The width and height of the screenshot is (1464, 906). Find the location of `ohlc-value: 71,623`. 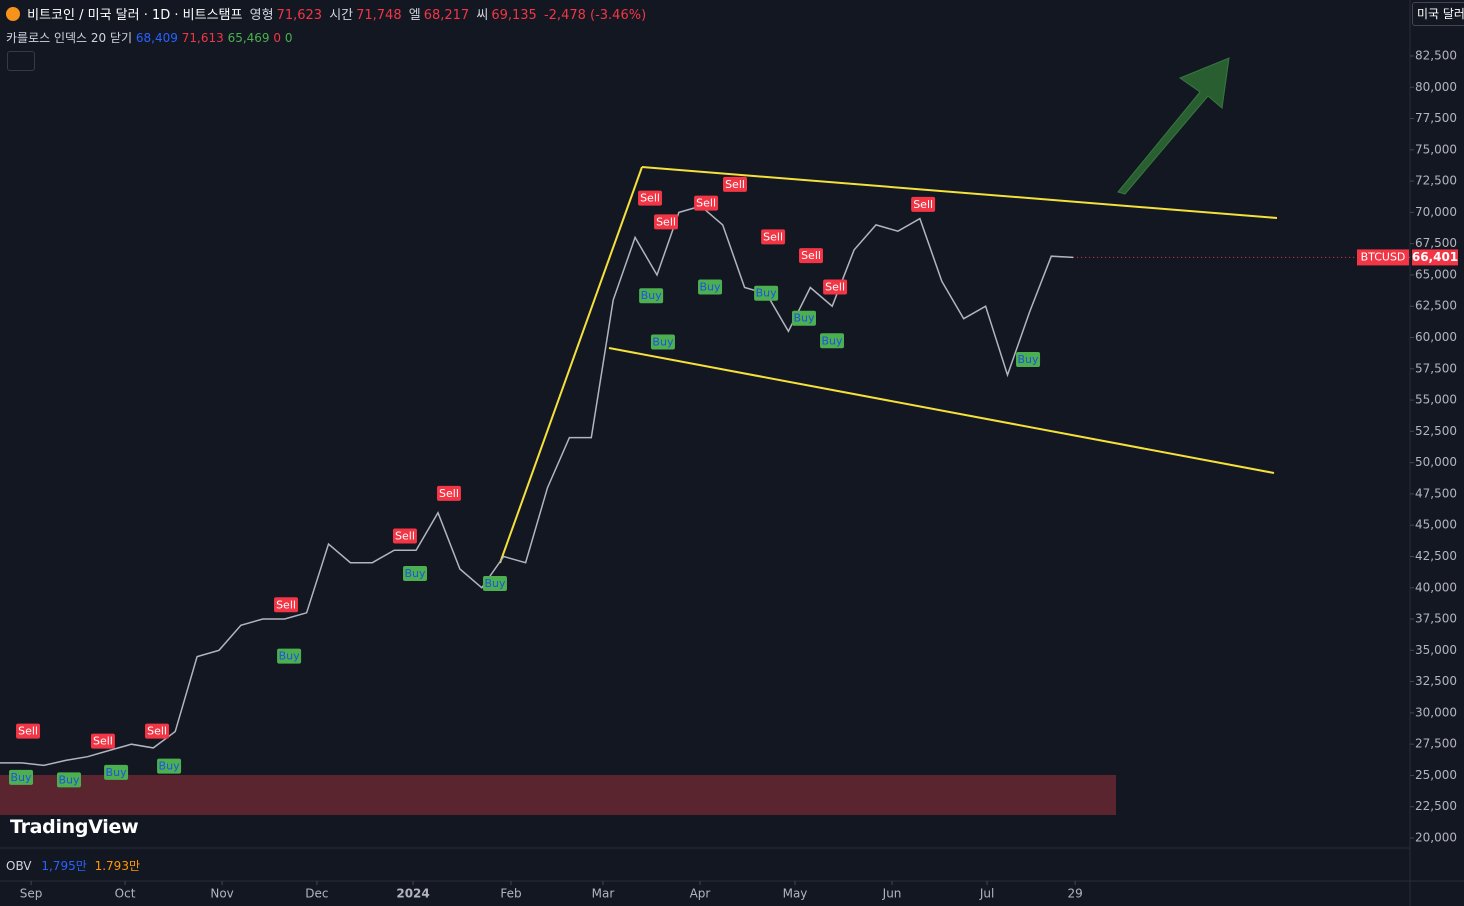

ohlc-value: 71,623 is located at coordinates (299, 15).